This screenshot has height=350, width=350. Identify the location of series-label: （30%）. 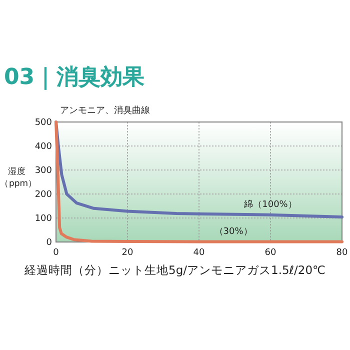
(233, 231).